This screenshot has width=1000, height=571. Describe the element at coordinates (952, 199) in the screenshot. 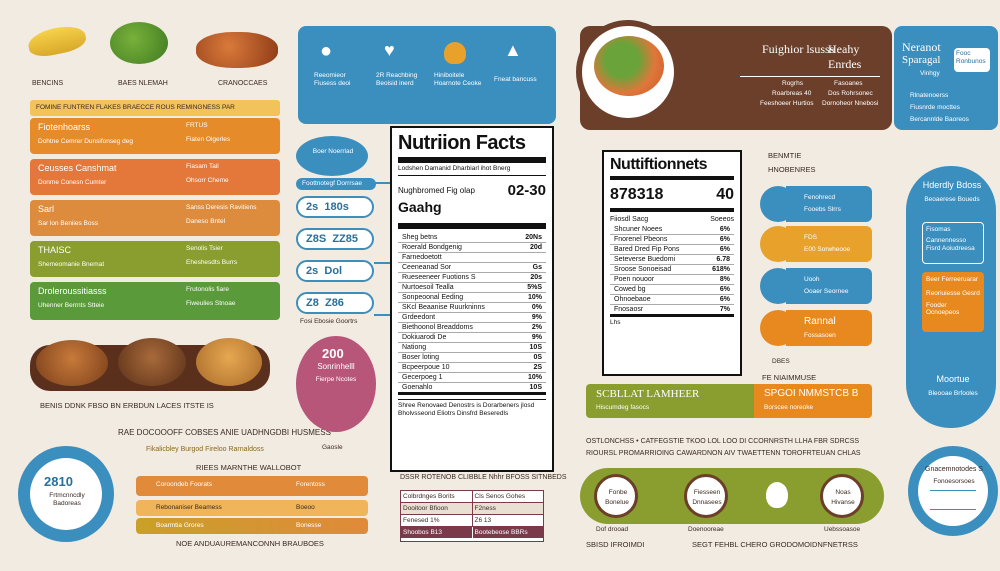

I see `right-column-top-sub: Beoaerese Boueds` at that location.